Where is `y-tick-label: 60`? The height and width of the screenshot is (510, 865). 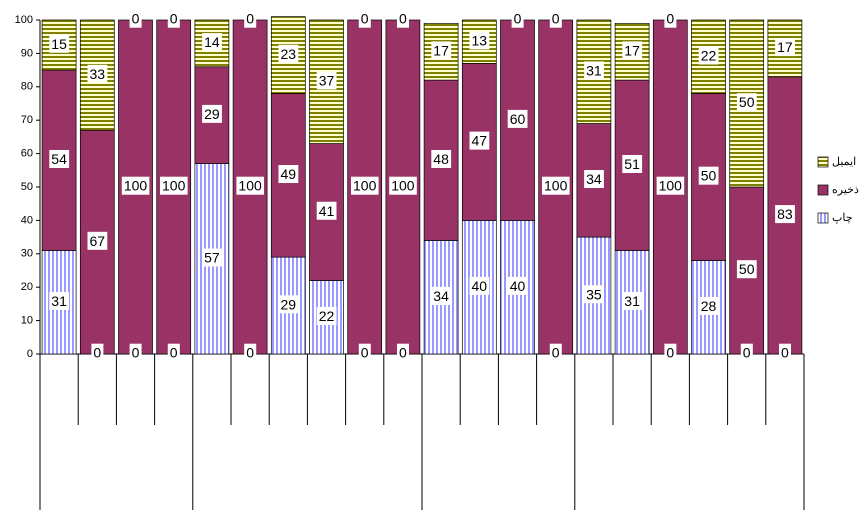 y-tick-label: 60 is located at coordinates (27, 154).